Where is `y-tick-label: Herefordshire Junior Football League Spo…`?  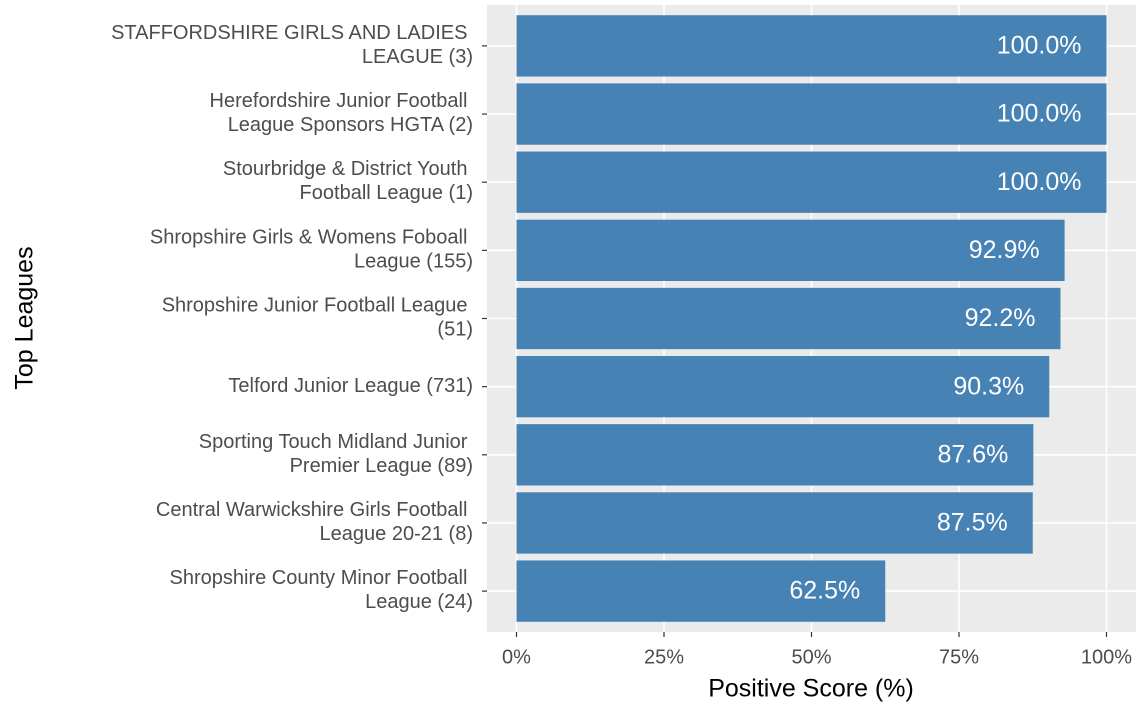
y-tick-label: Herefordshire Junior Football League Spo… is located at coordinates (341, 113).